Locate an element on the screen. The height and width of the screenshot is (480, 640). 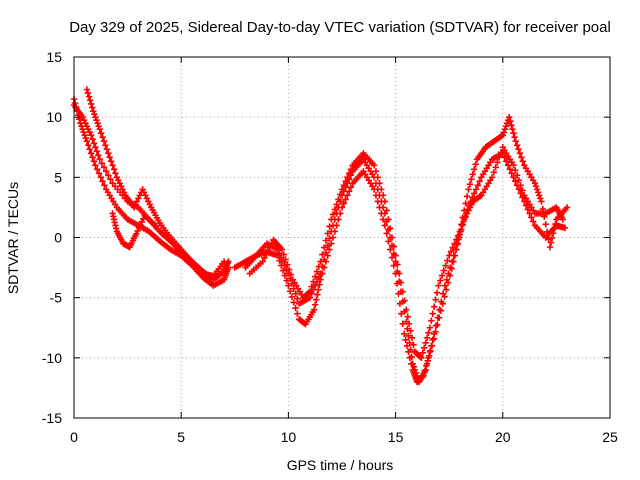
y-tick-label: -5 is located at coordinates (56, 298).